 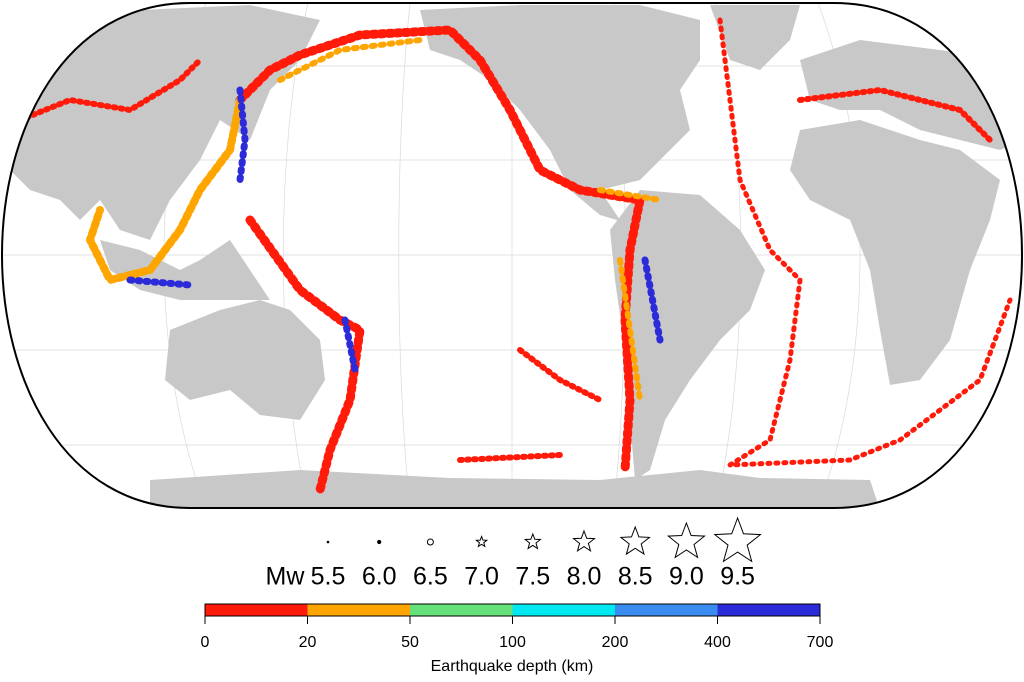 What do you see at coordinates (584, 577) in the screenshot?
I see `legend-label: 8.0` at bounding box center [584, 577].